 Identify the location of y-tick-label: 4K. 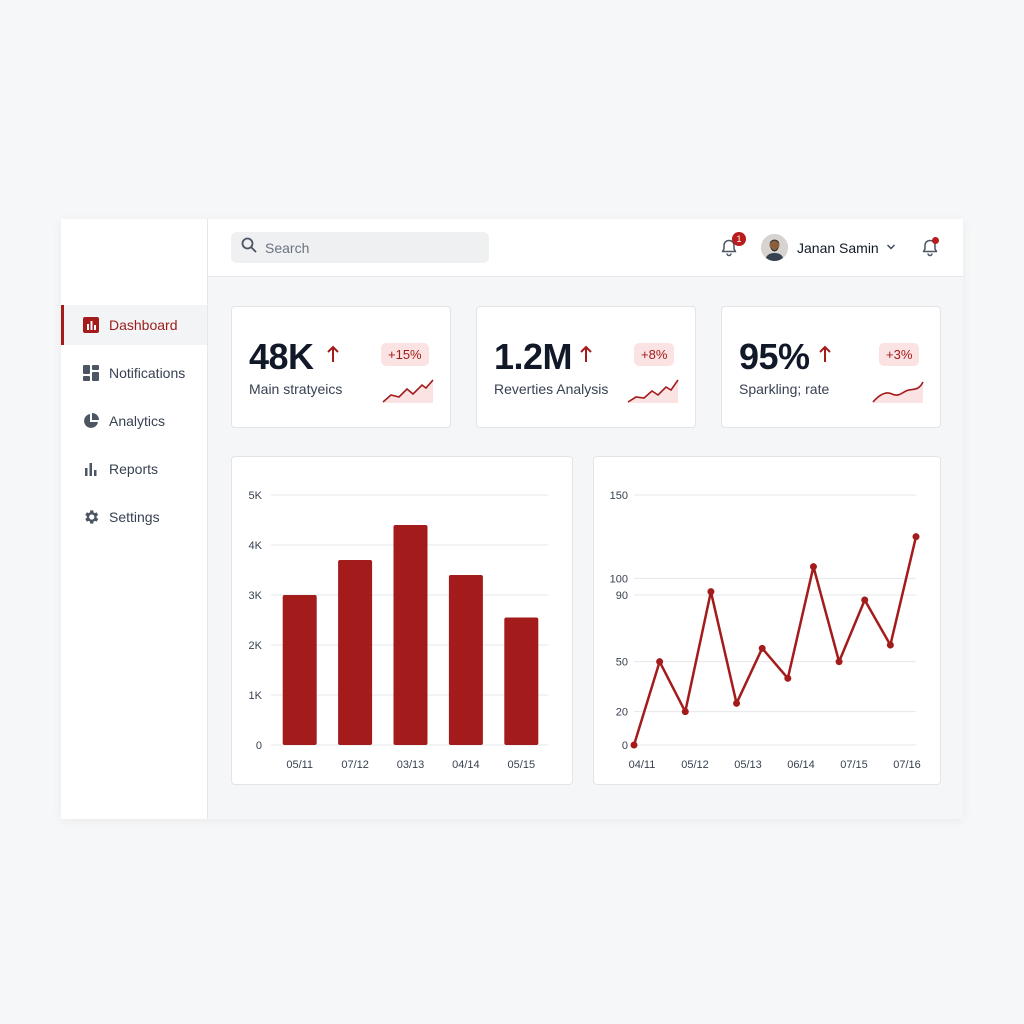
(256, 546).